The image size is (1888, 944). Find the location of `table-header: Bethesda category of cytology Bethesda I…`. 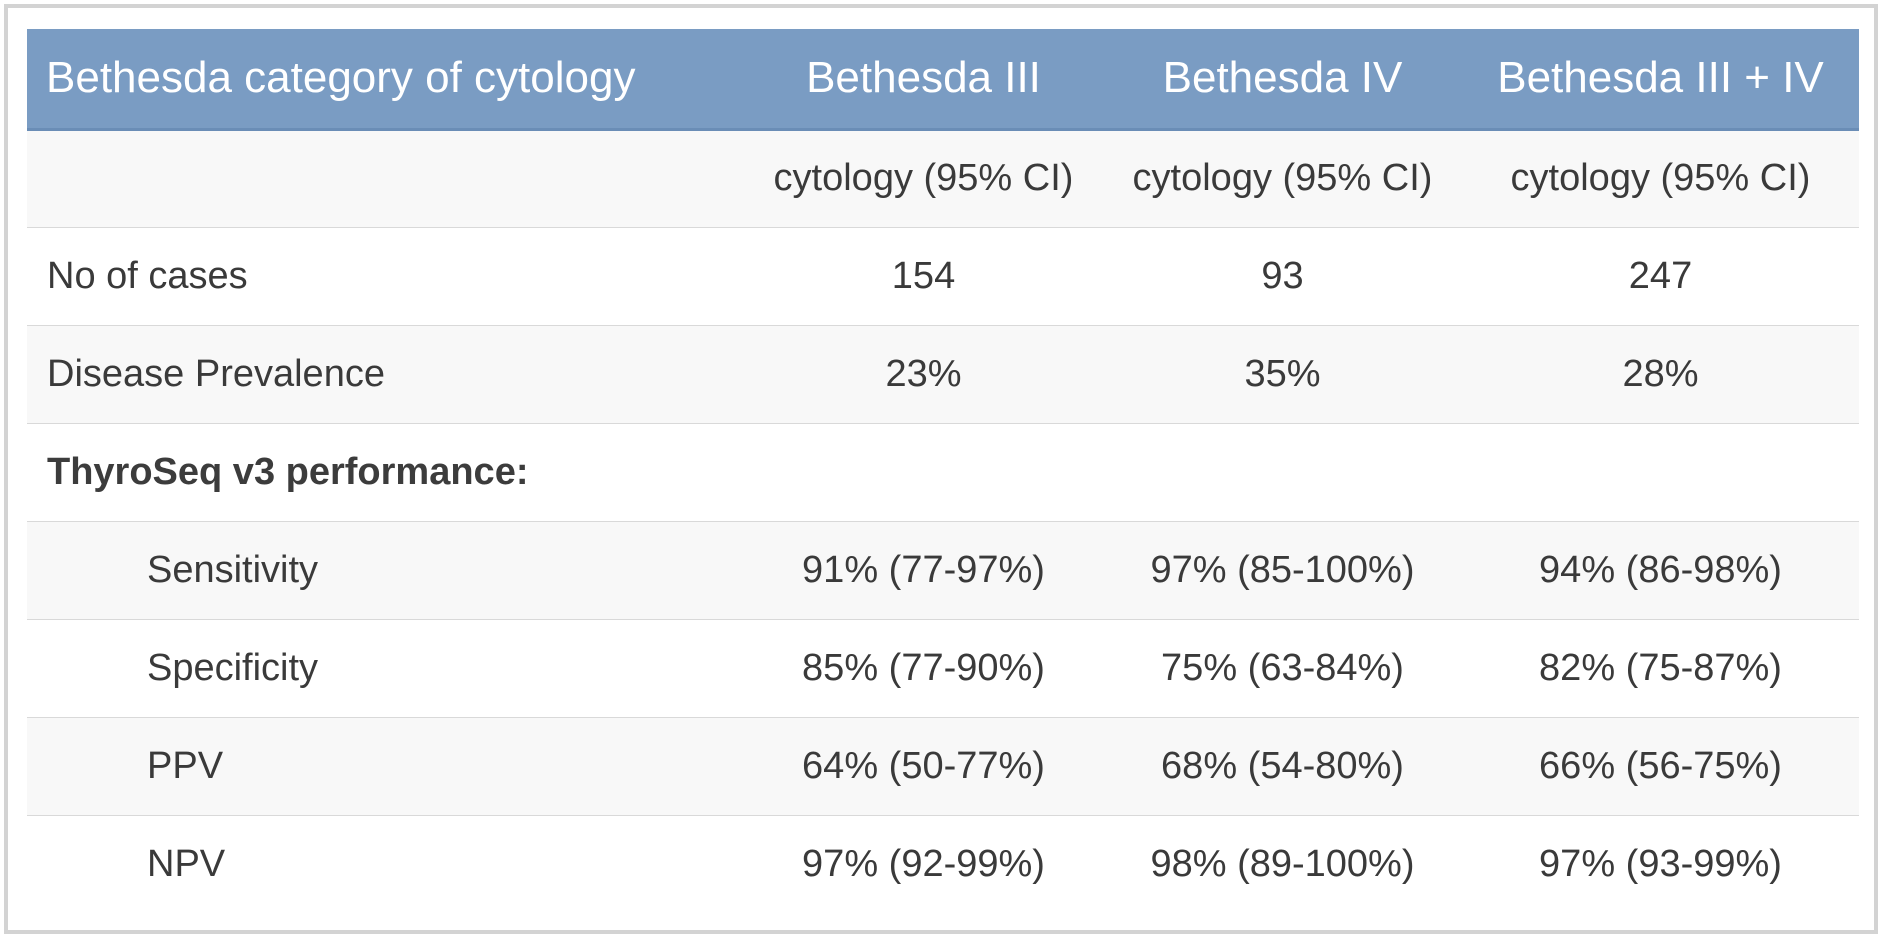

table-header: Bethesda category of cytology Bethesda I… is located at coordinates (943, 80).